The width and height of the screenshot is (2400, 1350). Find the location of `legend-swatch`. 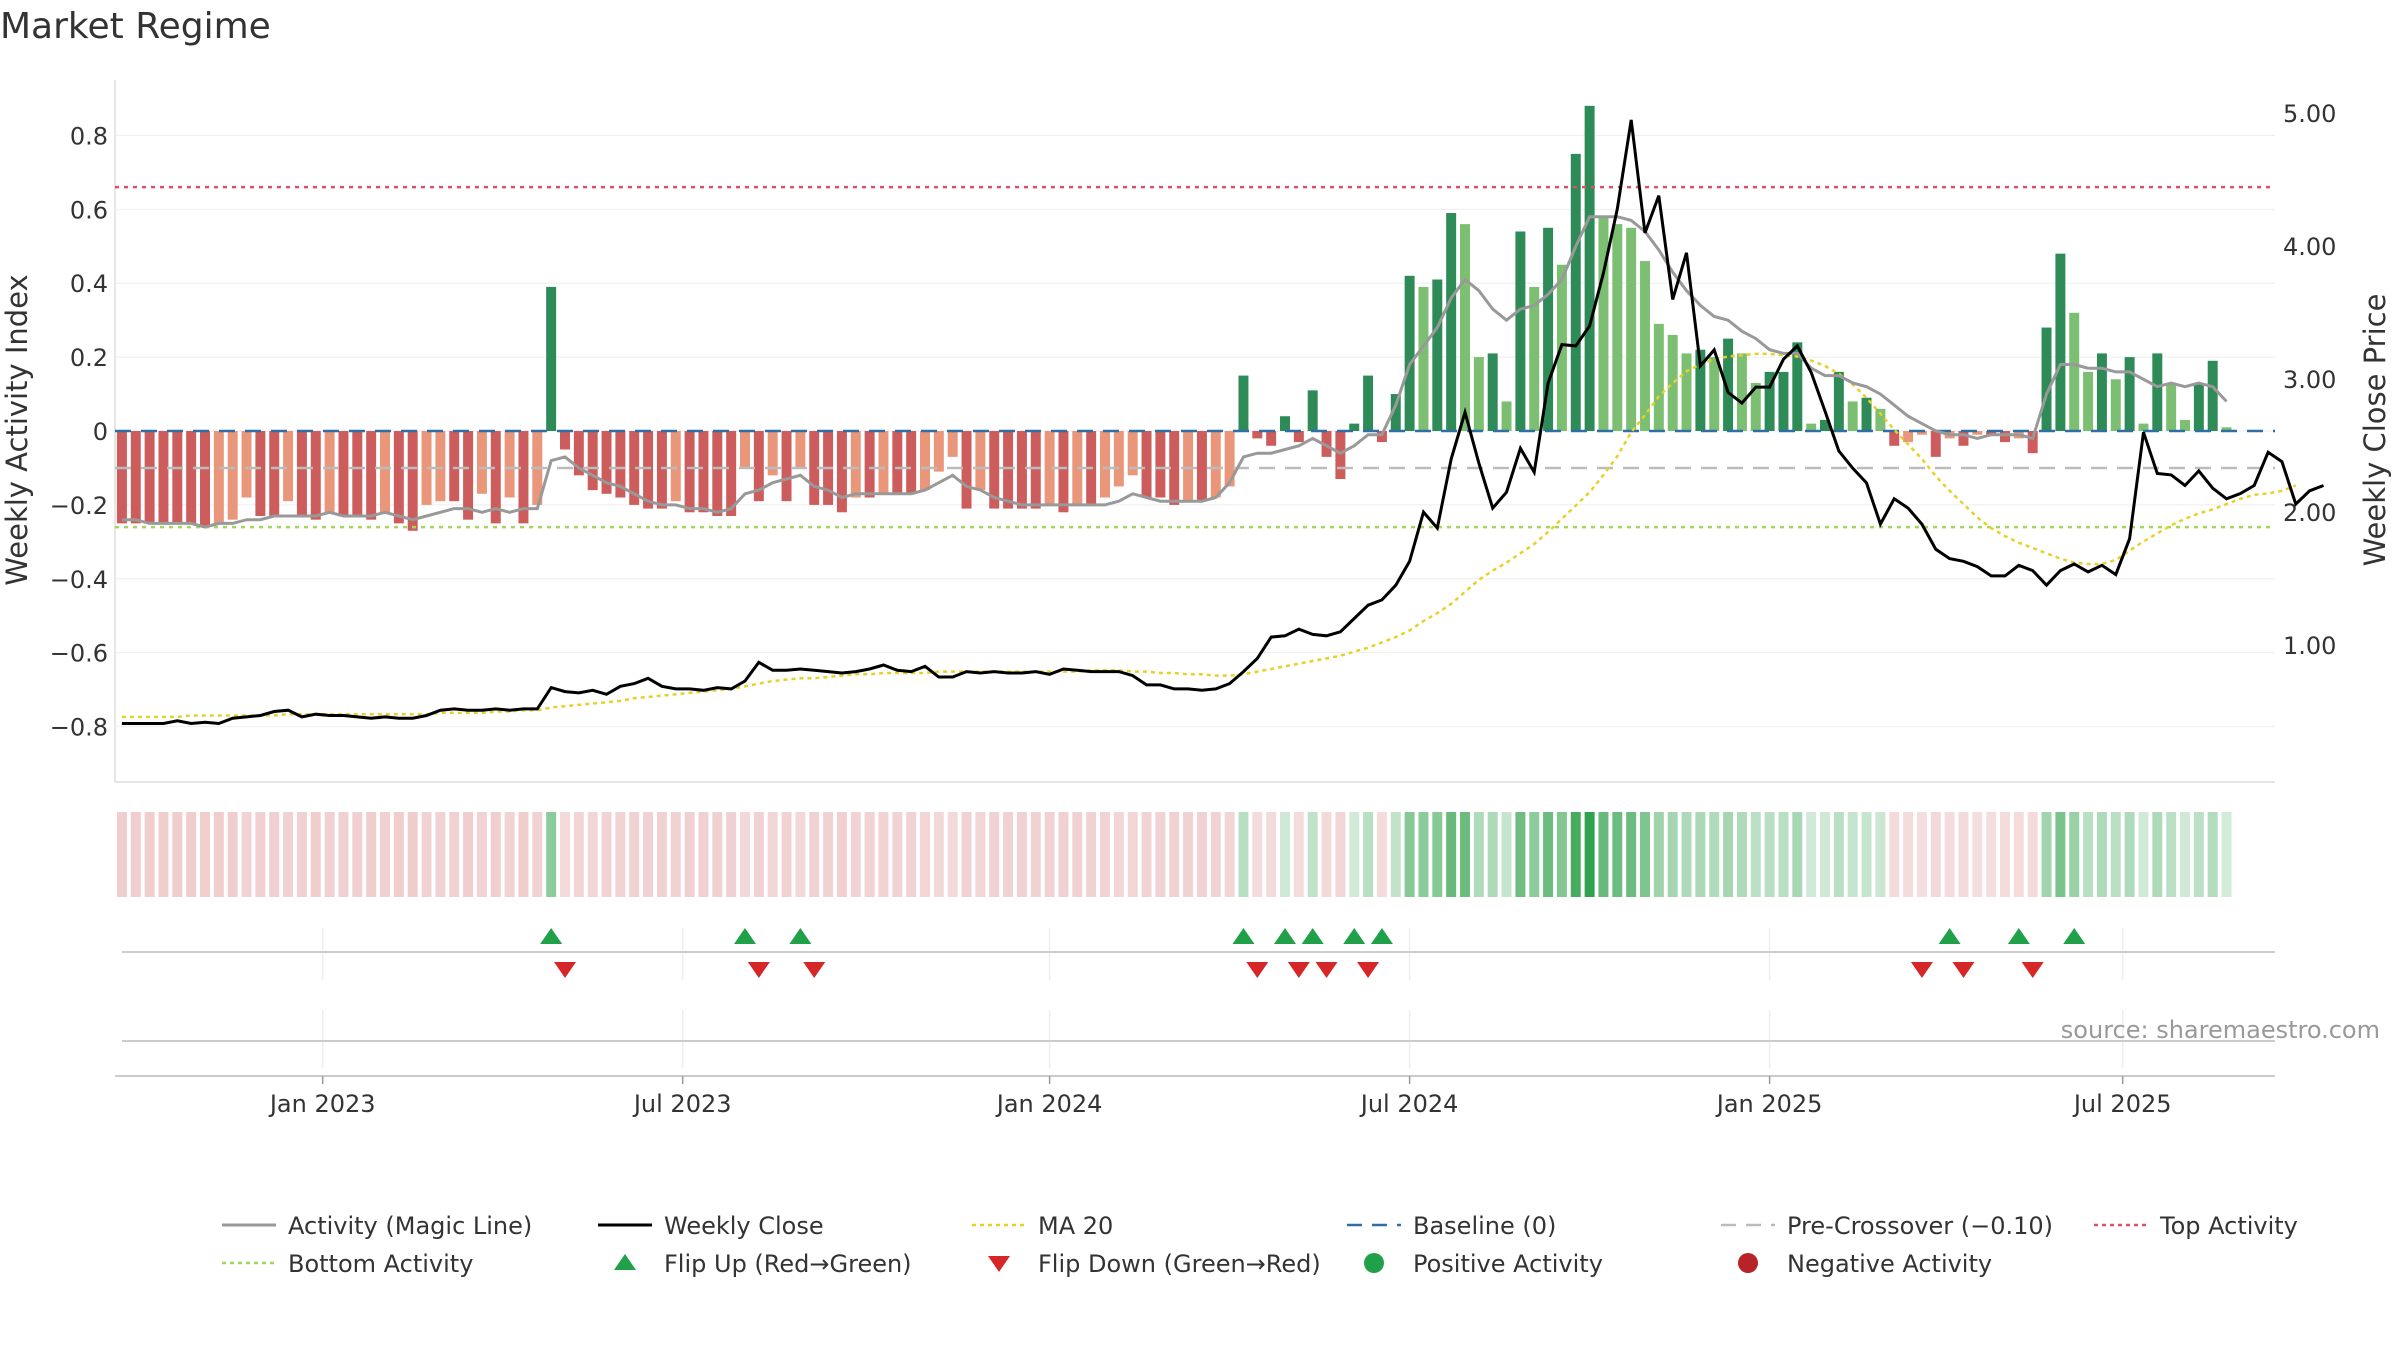

legend-swatch is located at coordinates (625, 1262).